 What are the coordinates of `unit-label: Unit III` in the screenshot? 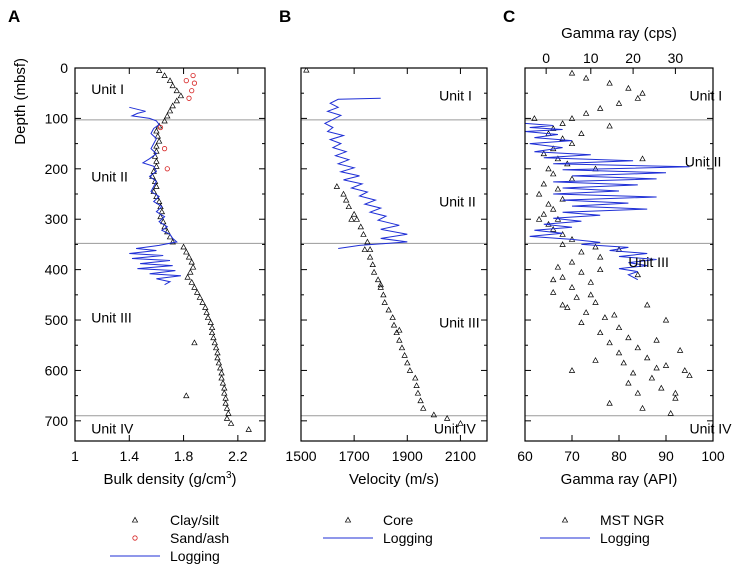 It's located at (459, 323).